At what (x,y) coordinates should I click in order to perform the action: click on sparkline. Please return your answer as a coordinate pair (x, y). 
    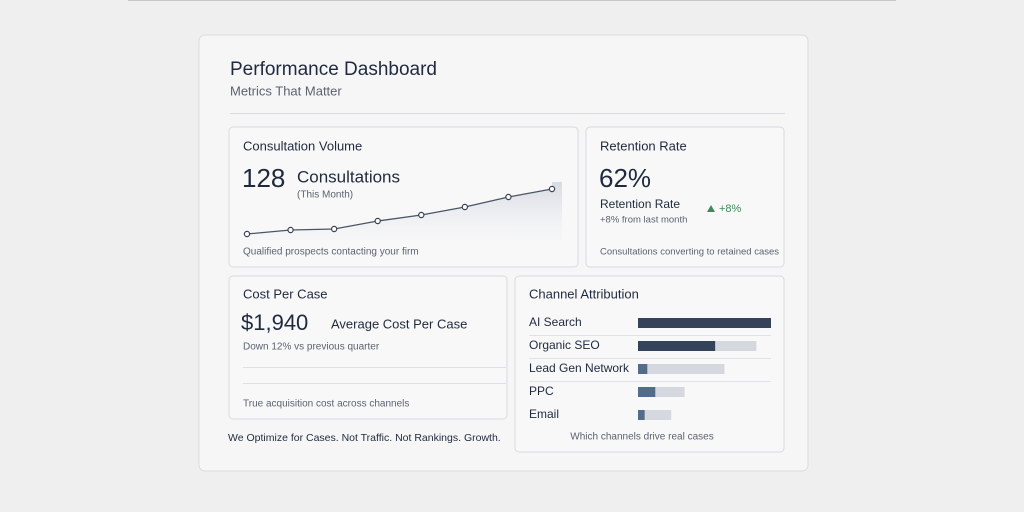
    Looking at the image, I should click on (402, 211).